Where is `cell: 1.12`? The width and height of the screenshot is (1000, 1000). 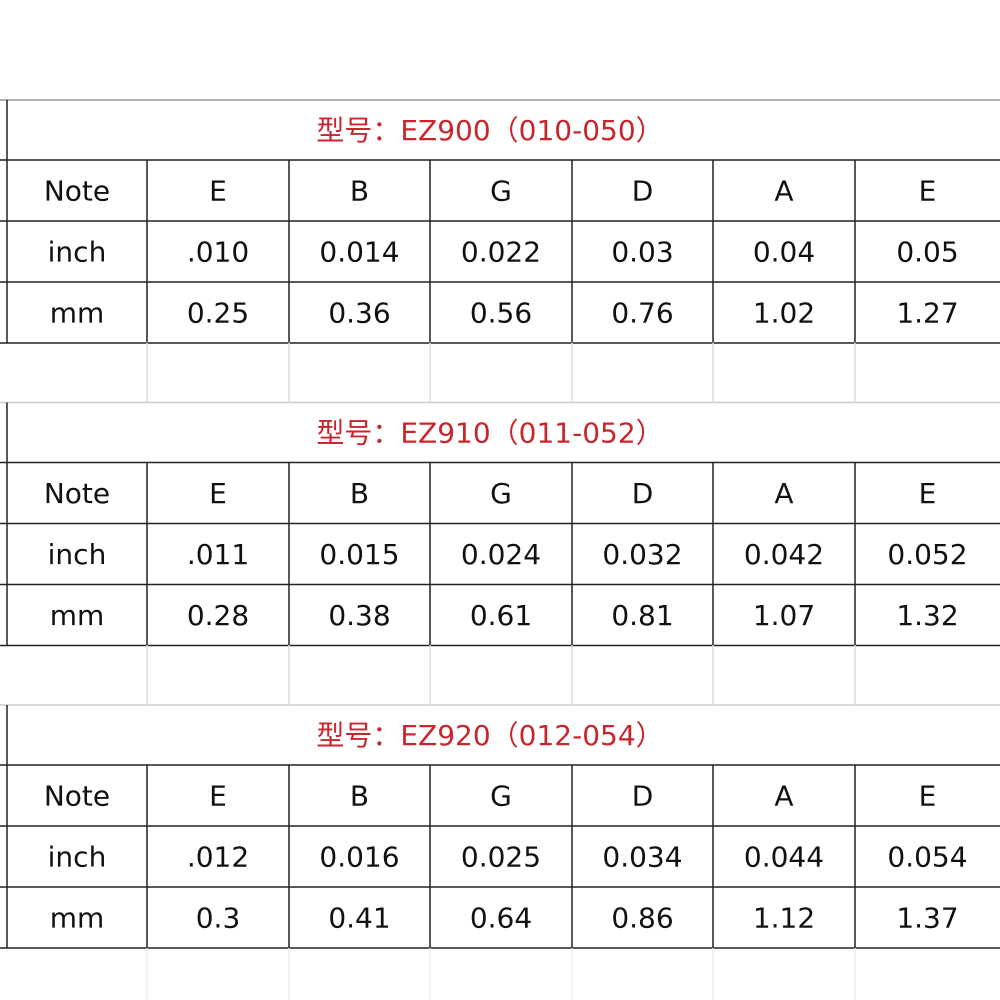 cell: 1.12 is located at coordinates (784, 918).